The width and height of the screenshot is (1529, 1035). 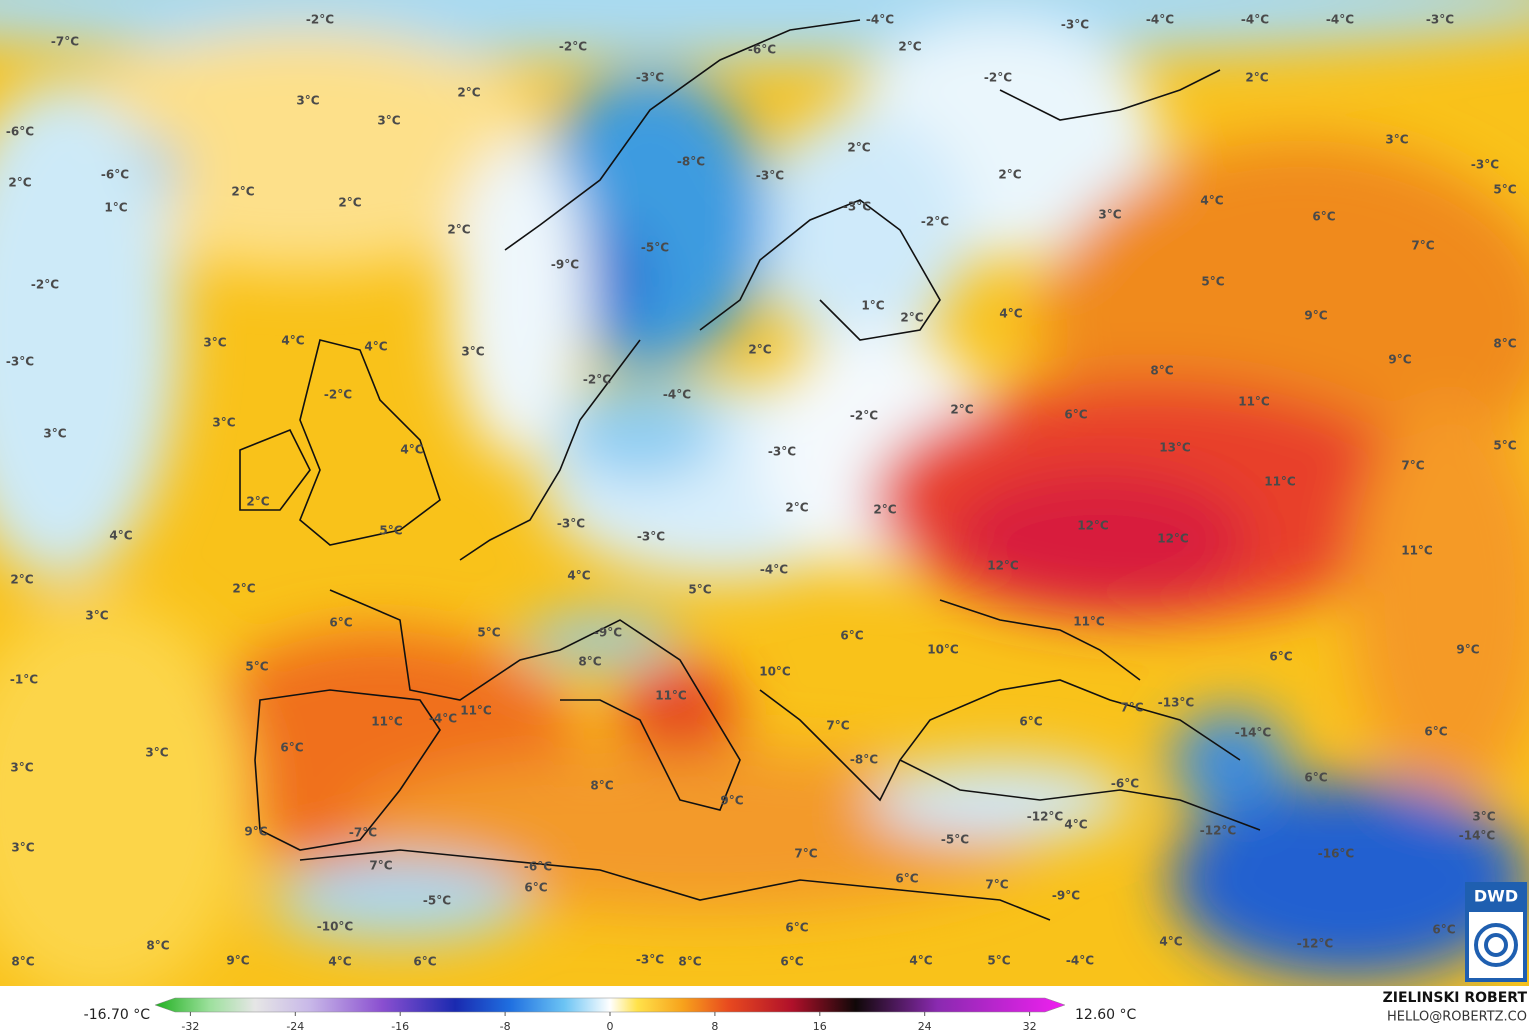 I want to click on colorbar, so click(x=610, y=1005).